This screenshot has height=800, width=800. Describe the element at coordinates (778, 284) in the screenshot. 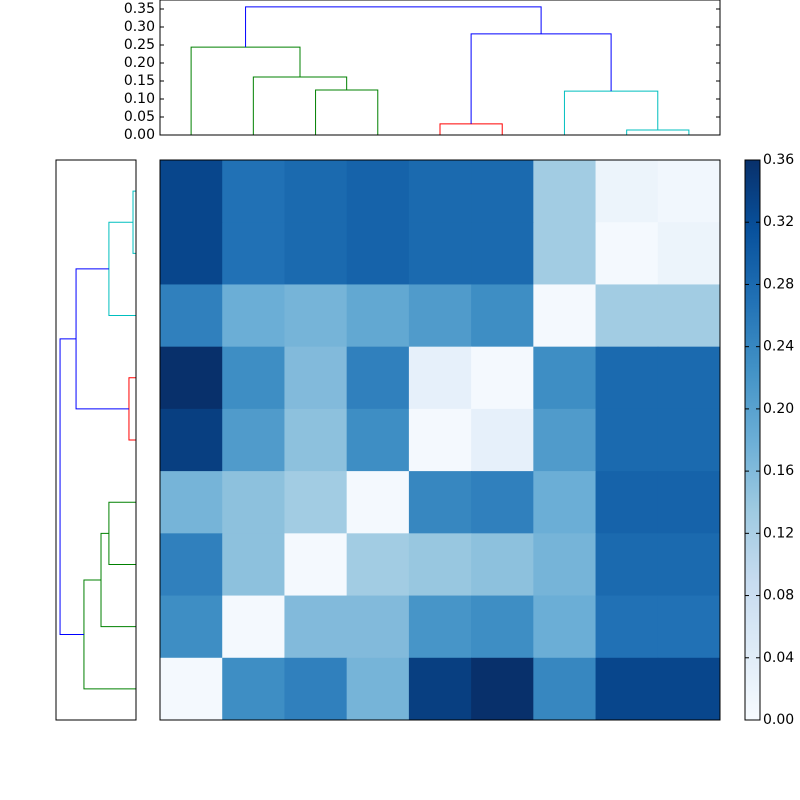

I see `colorbar-tick-label: 0.28` at that location.